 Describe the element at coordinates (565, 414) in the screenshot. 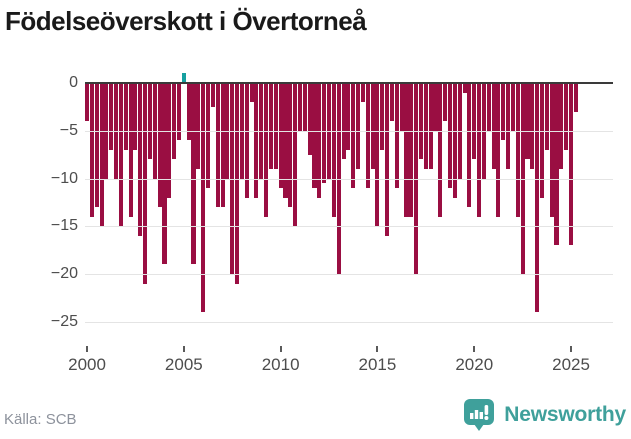

I see `newsworthy-logo-text: Newsworthy` at that location.